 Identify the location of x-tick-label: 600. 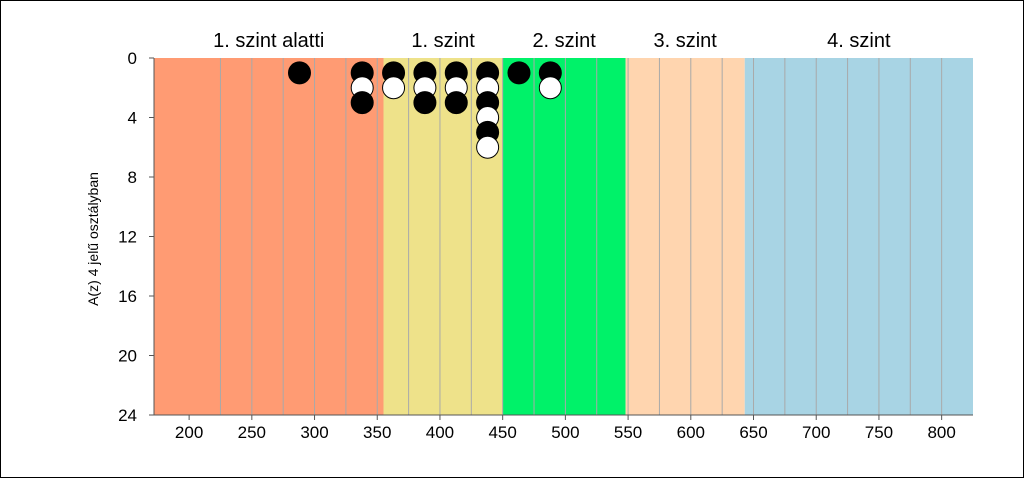
(691, 432).